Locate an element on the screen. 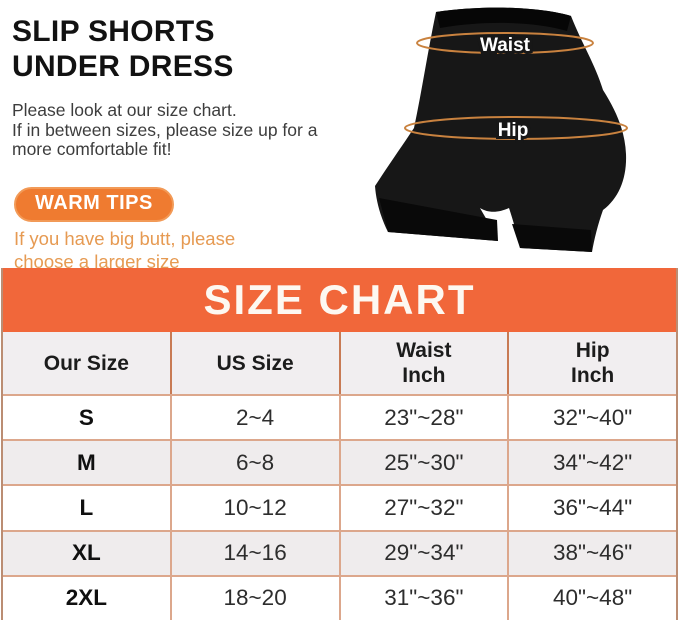 This screenshot has height=620, width=679. size-chart-title: SIZE CHART is located at coordinates (339, 299).